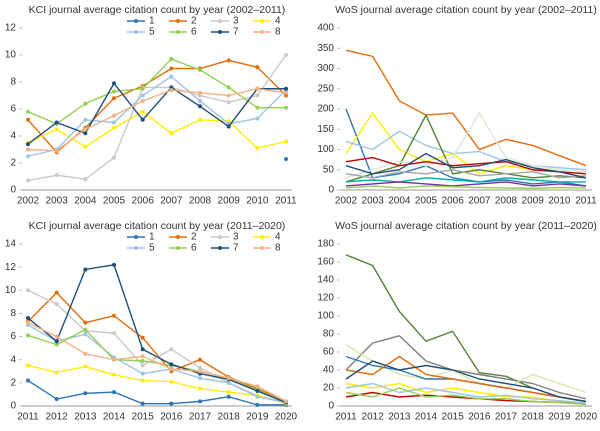  What do you see at coordinates (13, 359) in the screenshot?
I see `y-tick-label: 4` at bounding box center [13, 359].